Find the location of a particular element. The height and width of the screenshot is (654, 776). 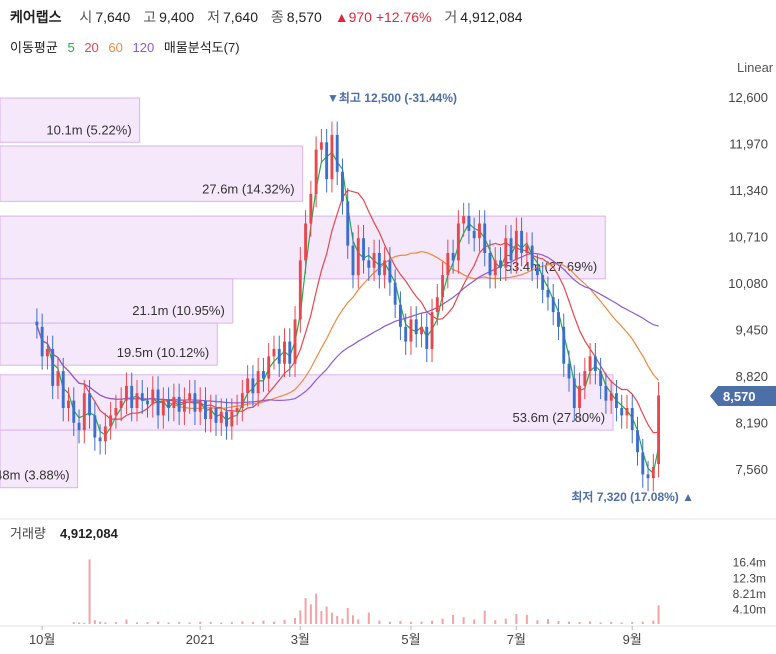

low-value: 7,640 is located at coordinates (240, 17).